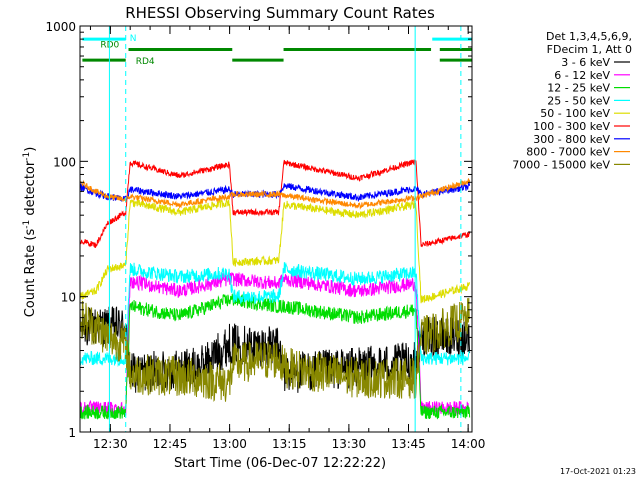  Describe the element at coordinates (571, 139) in the screenshot. I see `legend-entry-6: 300 - 800 keV` at that location.